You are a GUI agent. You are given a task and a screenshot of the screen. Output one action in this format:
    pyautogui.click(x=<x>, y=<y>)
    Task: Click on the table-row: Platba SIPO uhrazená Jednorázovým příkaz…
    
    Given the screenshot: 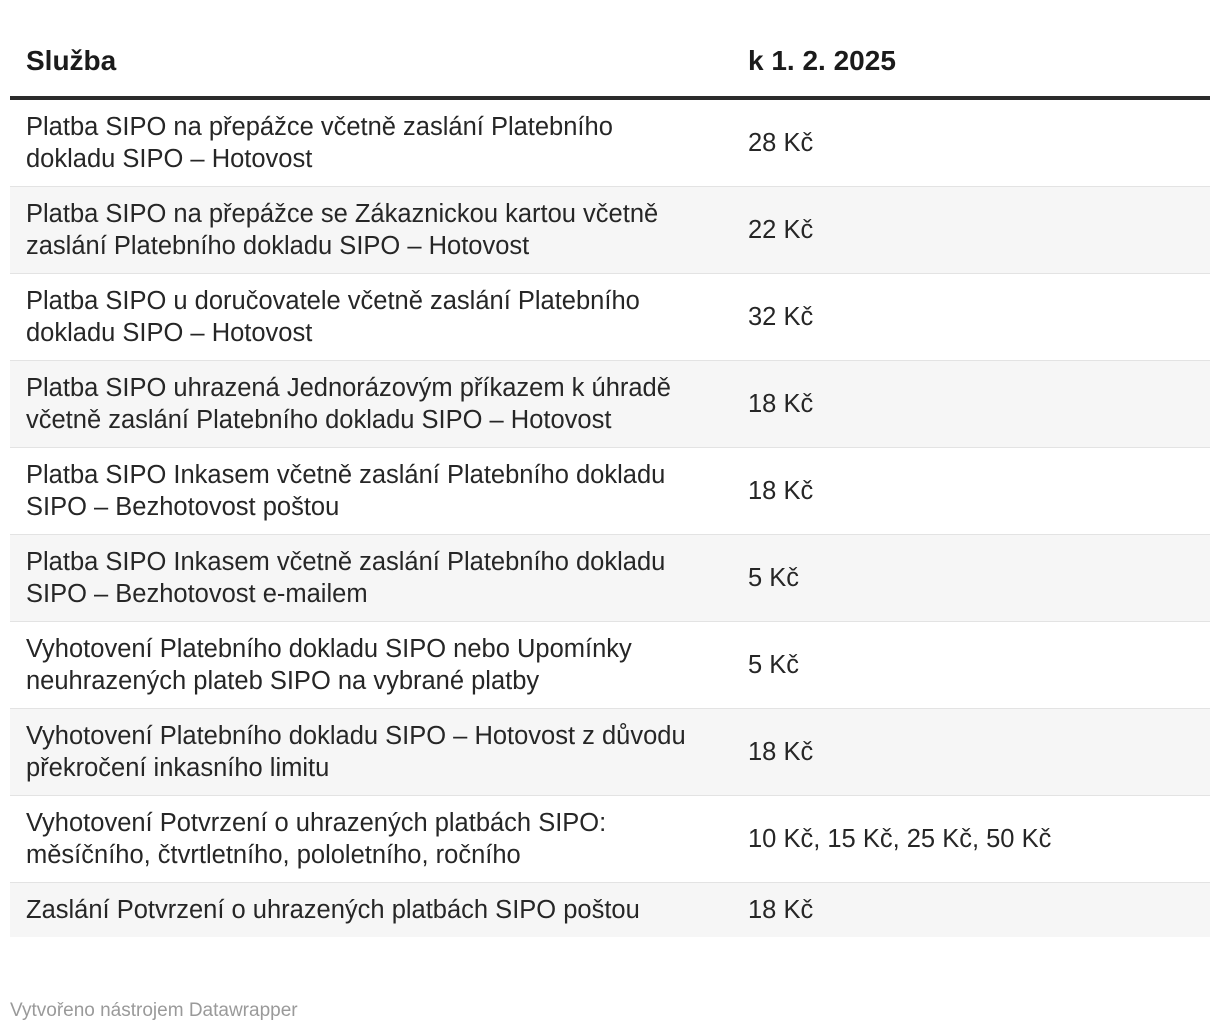 What is the action you would take?
    pyautogui.click(x=610, y=404)
    